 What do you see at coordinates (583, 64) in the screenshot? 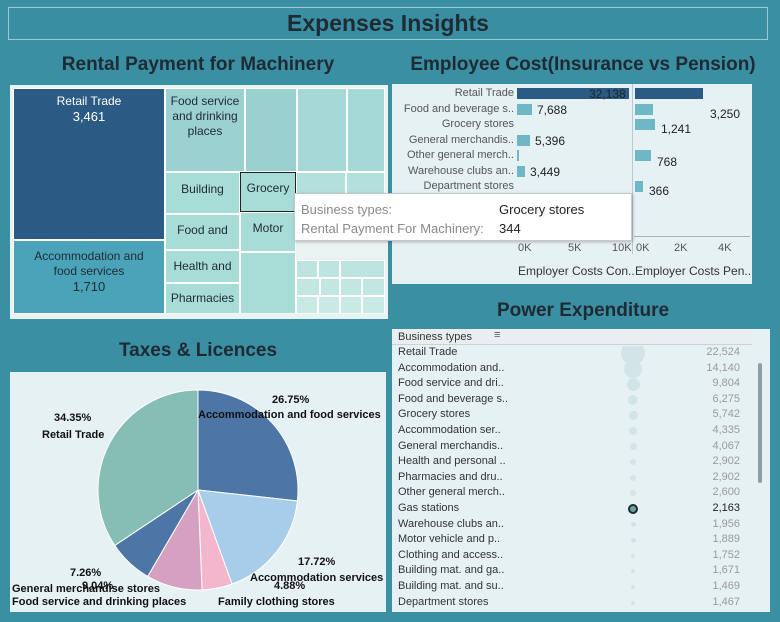
I see `employee-title: Employee Cost(Insurance vs Pension)` at bounding box center [583, 64].